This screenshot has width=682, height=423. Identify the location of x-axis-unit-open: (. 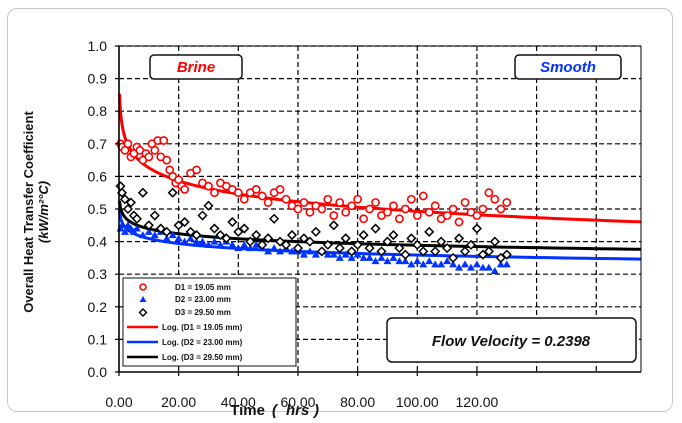
(275, 410).